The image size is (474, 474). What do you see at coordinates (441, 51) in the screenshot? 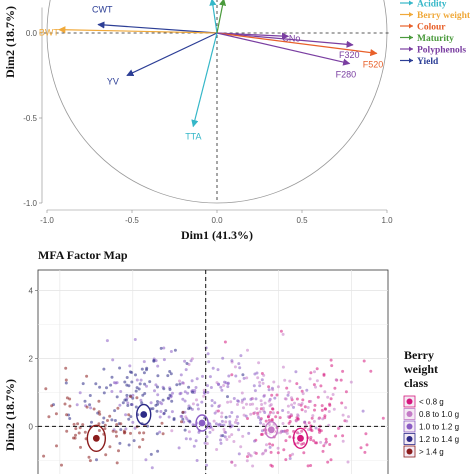
I see `legend-label: Polyphenols` at bounding box center [441, 51].